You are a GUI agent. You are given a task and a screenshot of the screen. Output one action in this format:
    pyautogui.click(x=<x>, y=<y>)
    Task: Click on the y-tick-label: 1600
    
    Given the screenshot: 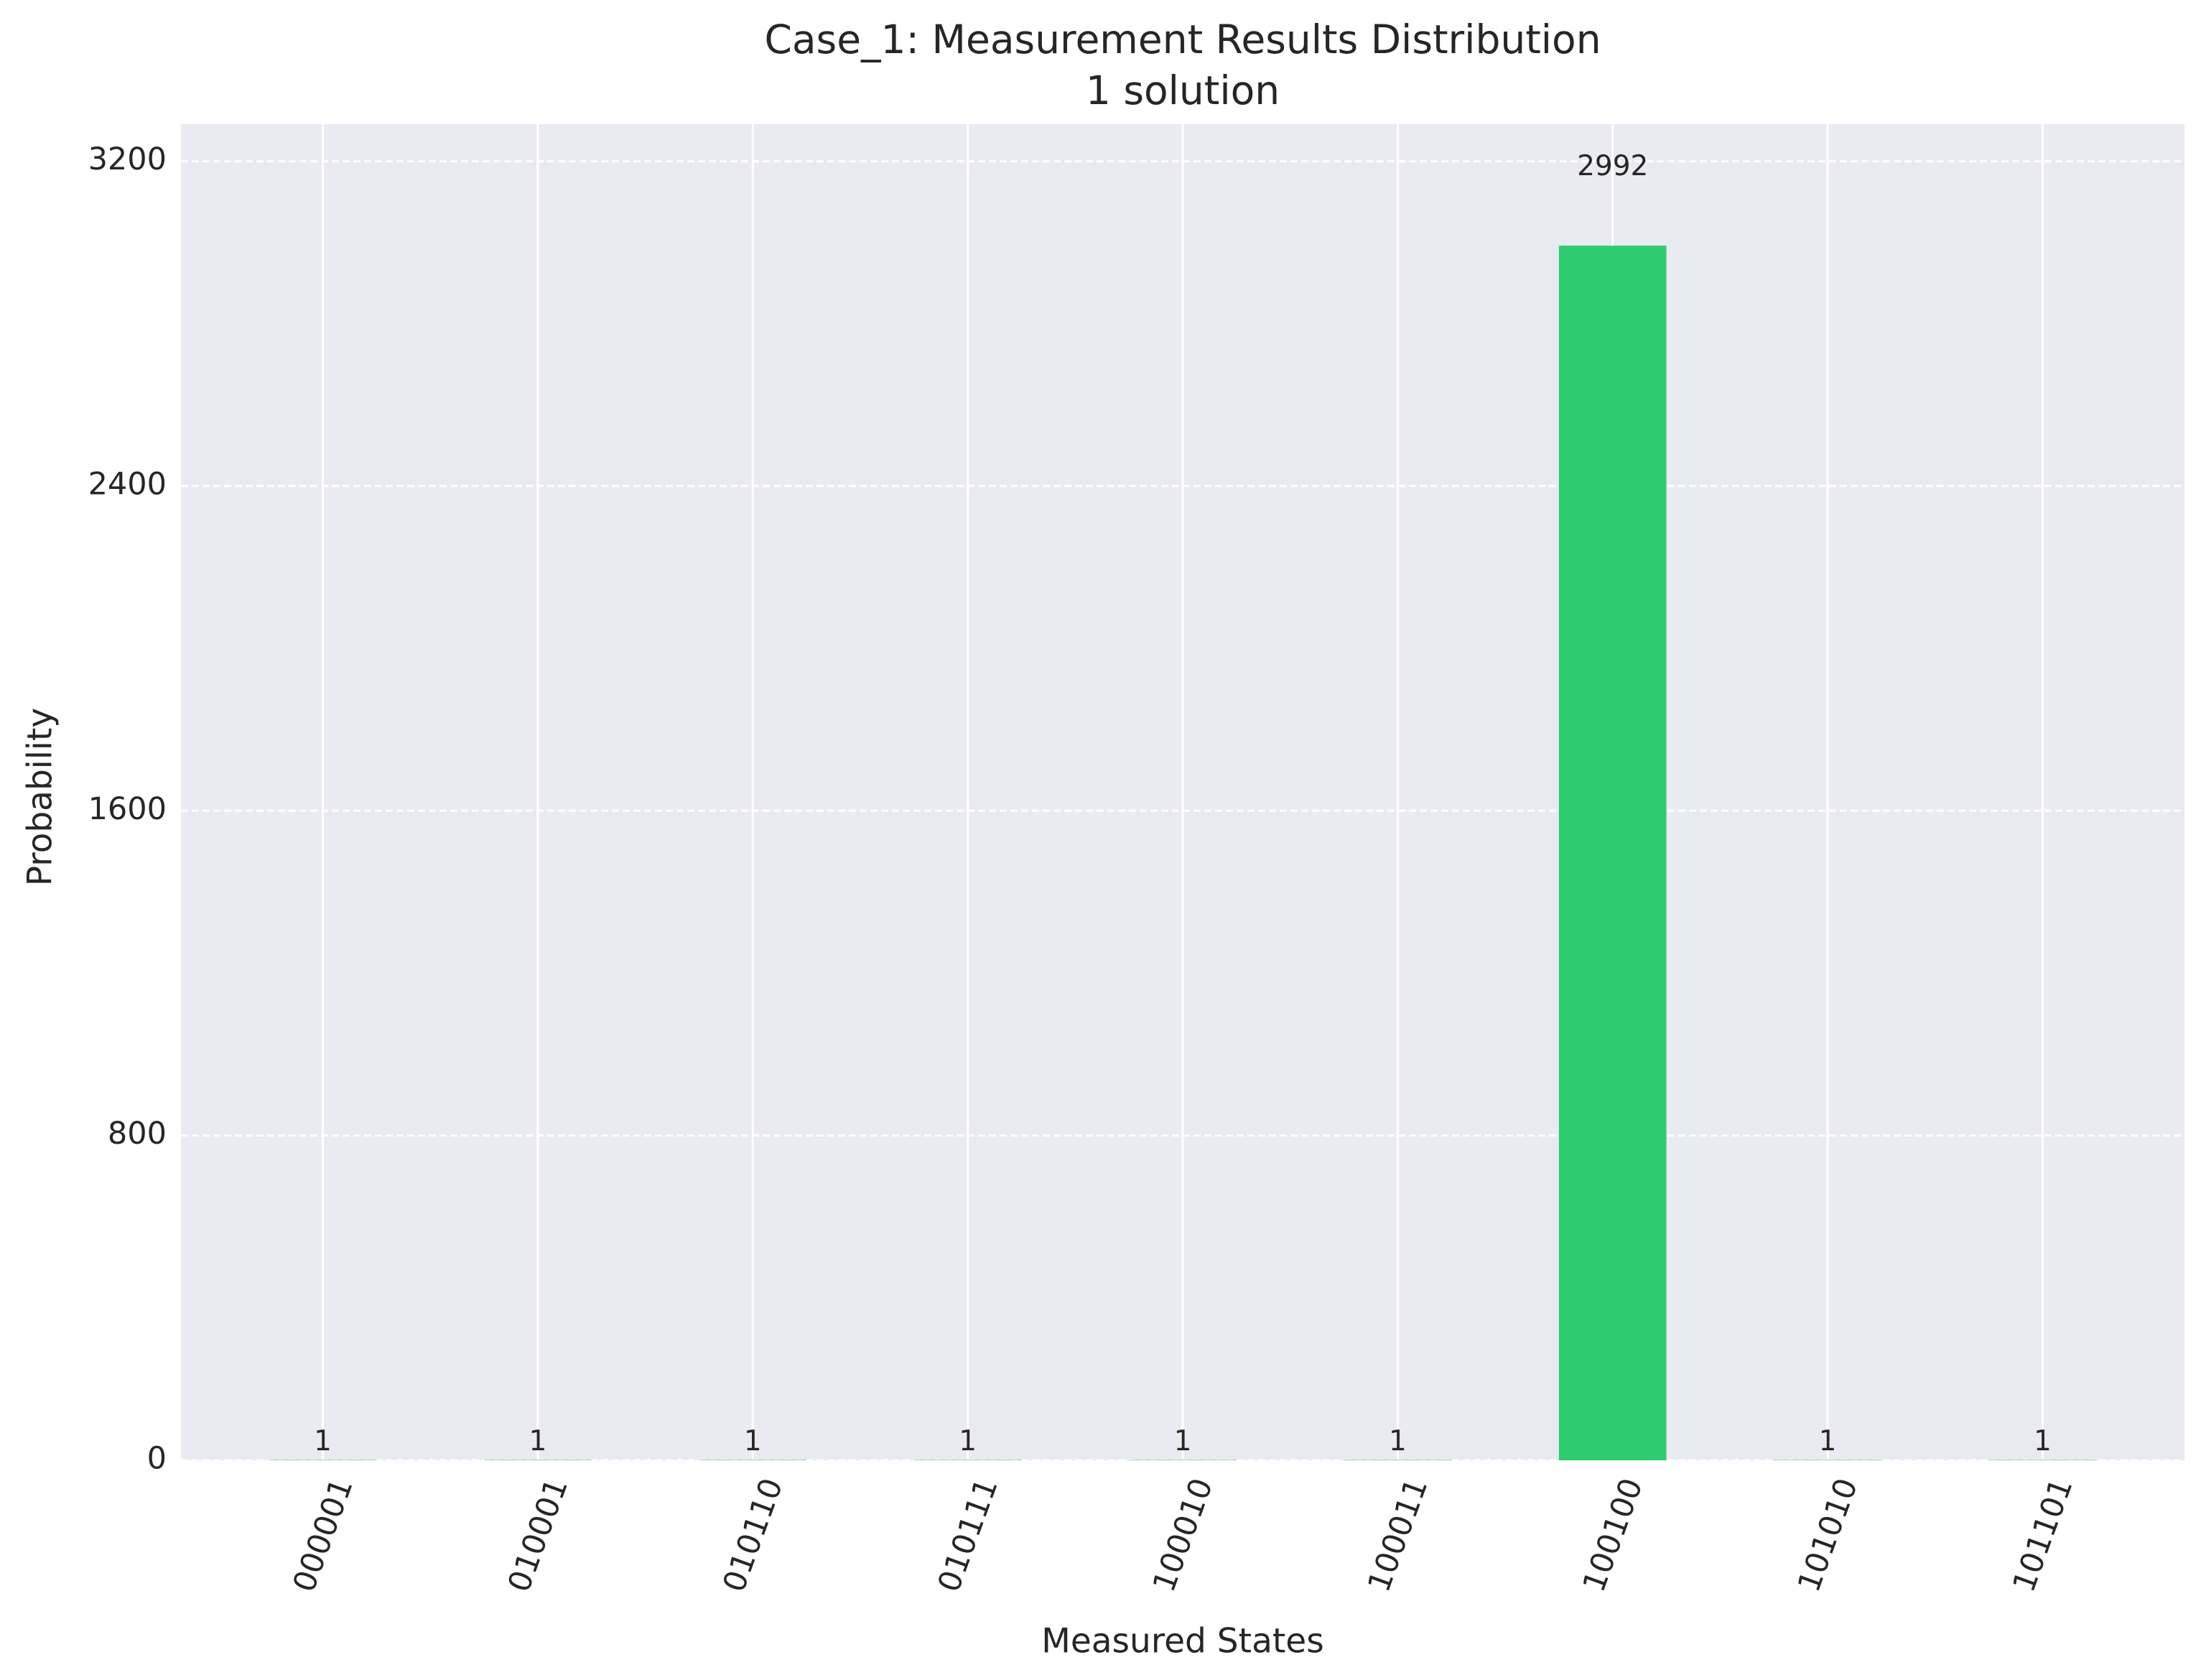 What is the action you would take?
    pyautogui.click(x=127, y=809)
    